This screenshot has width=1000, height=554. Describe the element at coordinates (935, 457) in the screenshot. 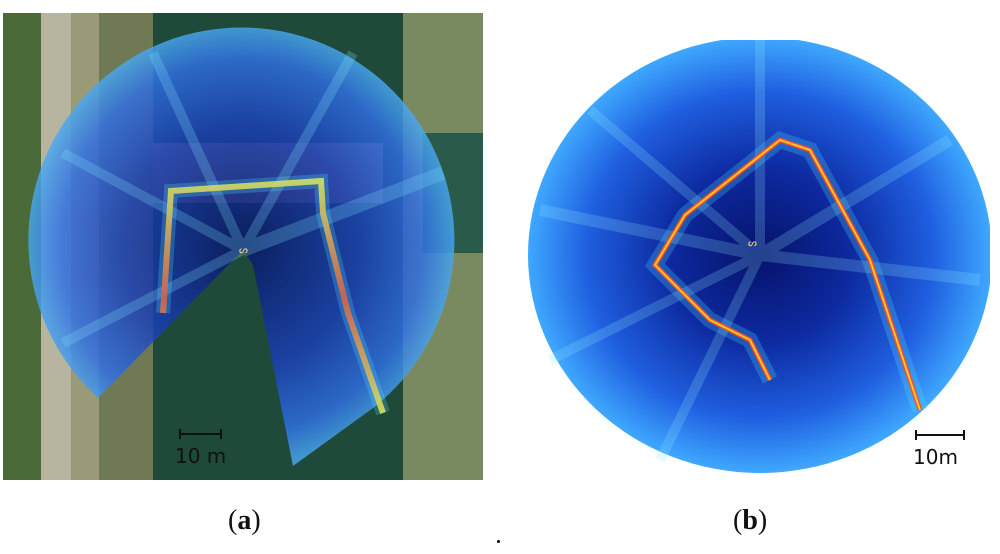

I see `scale-label-b: 10m` at that location.